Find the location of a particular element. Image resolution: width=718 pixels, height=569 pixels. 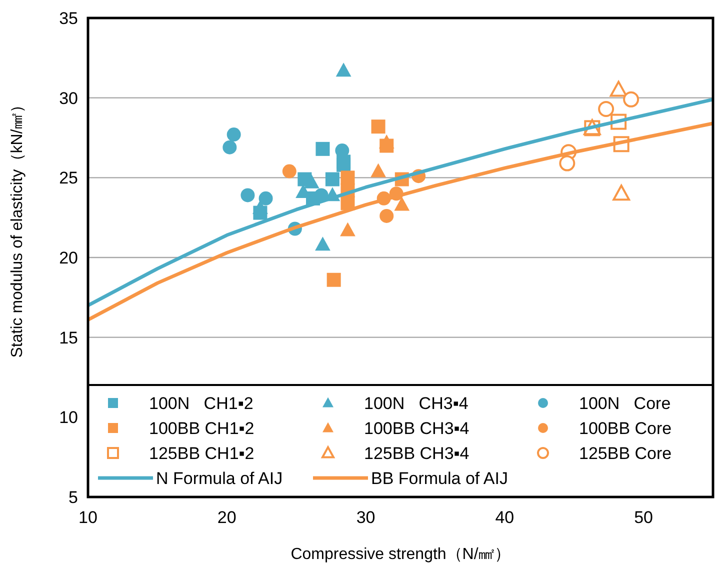

legend-label: 100N CH1▪2 is located at coordinates (201, 403).